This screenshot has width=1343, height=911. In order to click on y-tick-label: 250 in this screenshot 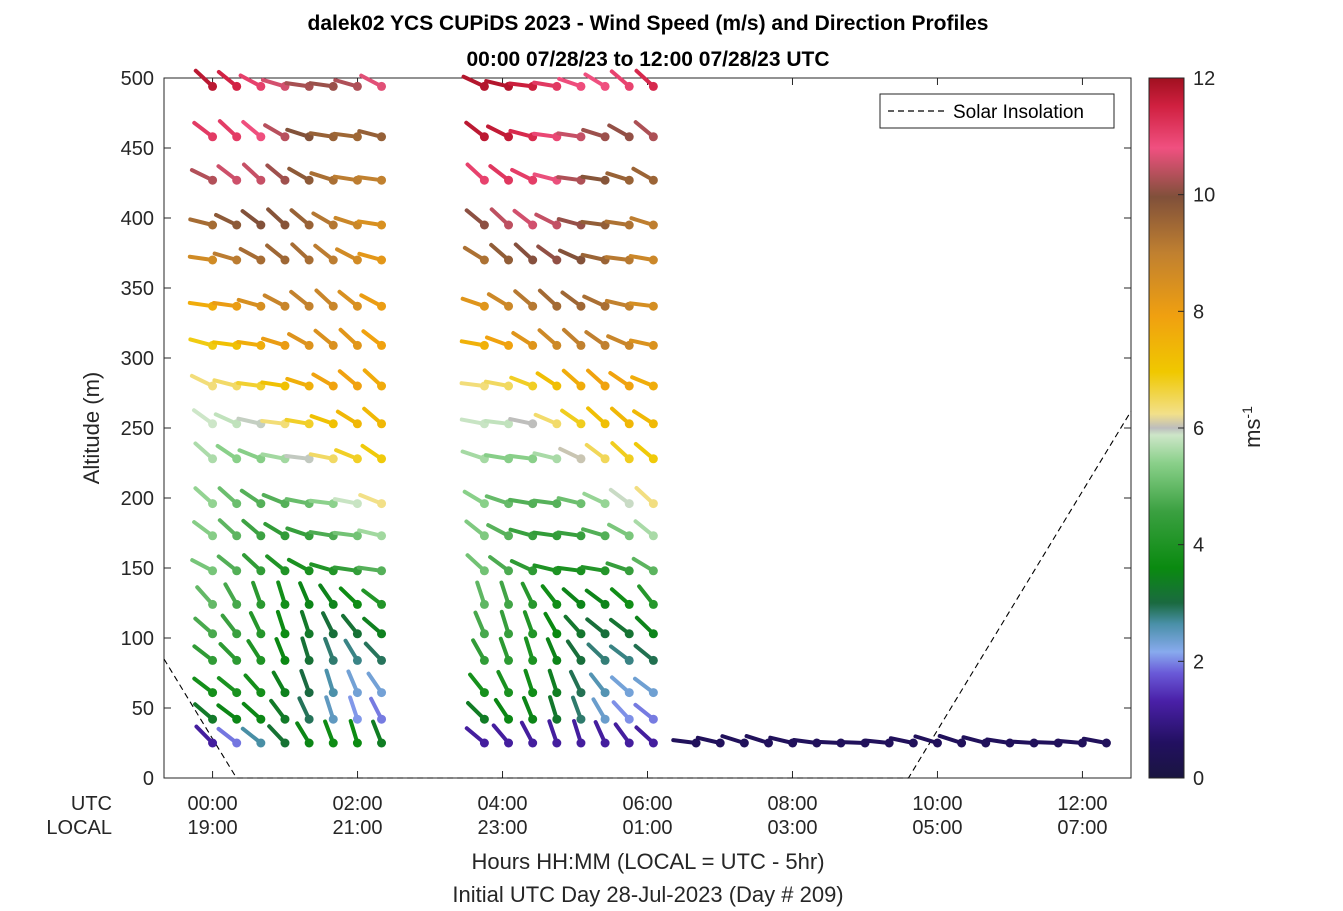, I will do `click(137, 429)`.